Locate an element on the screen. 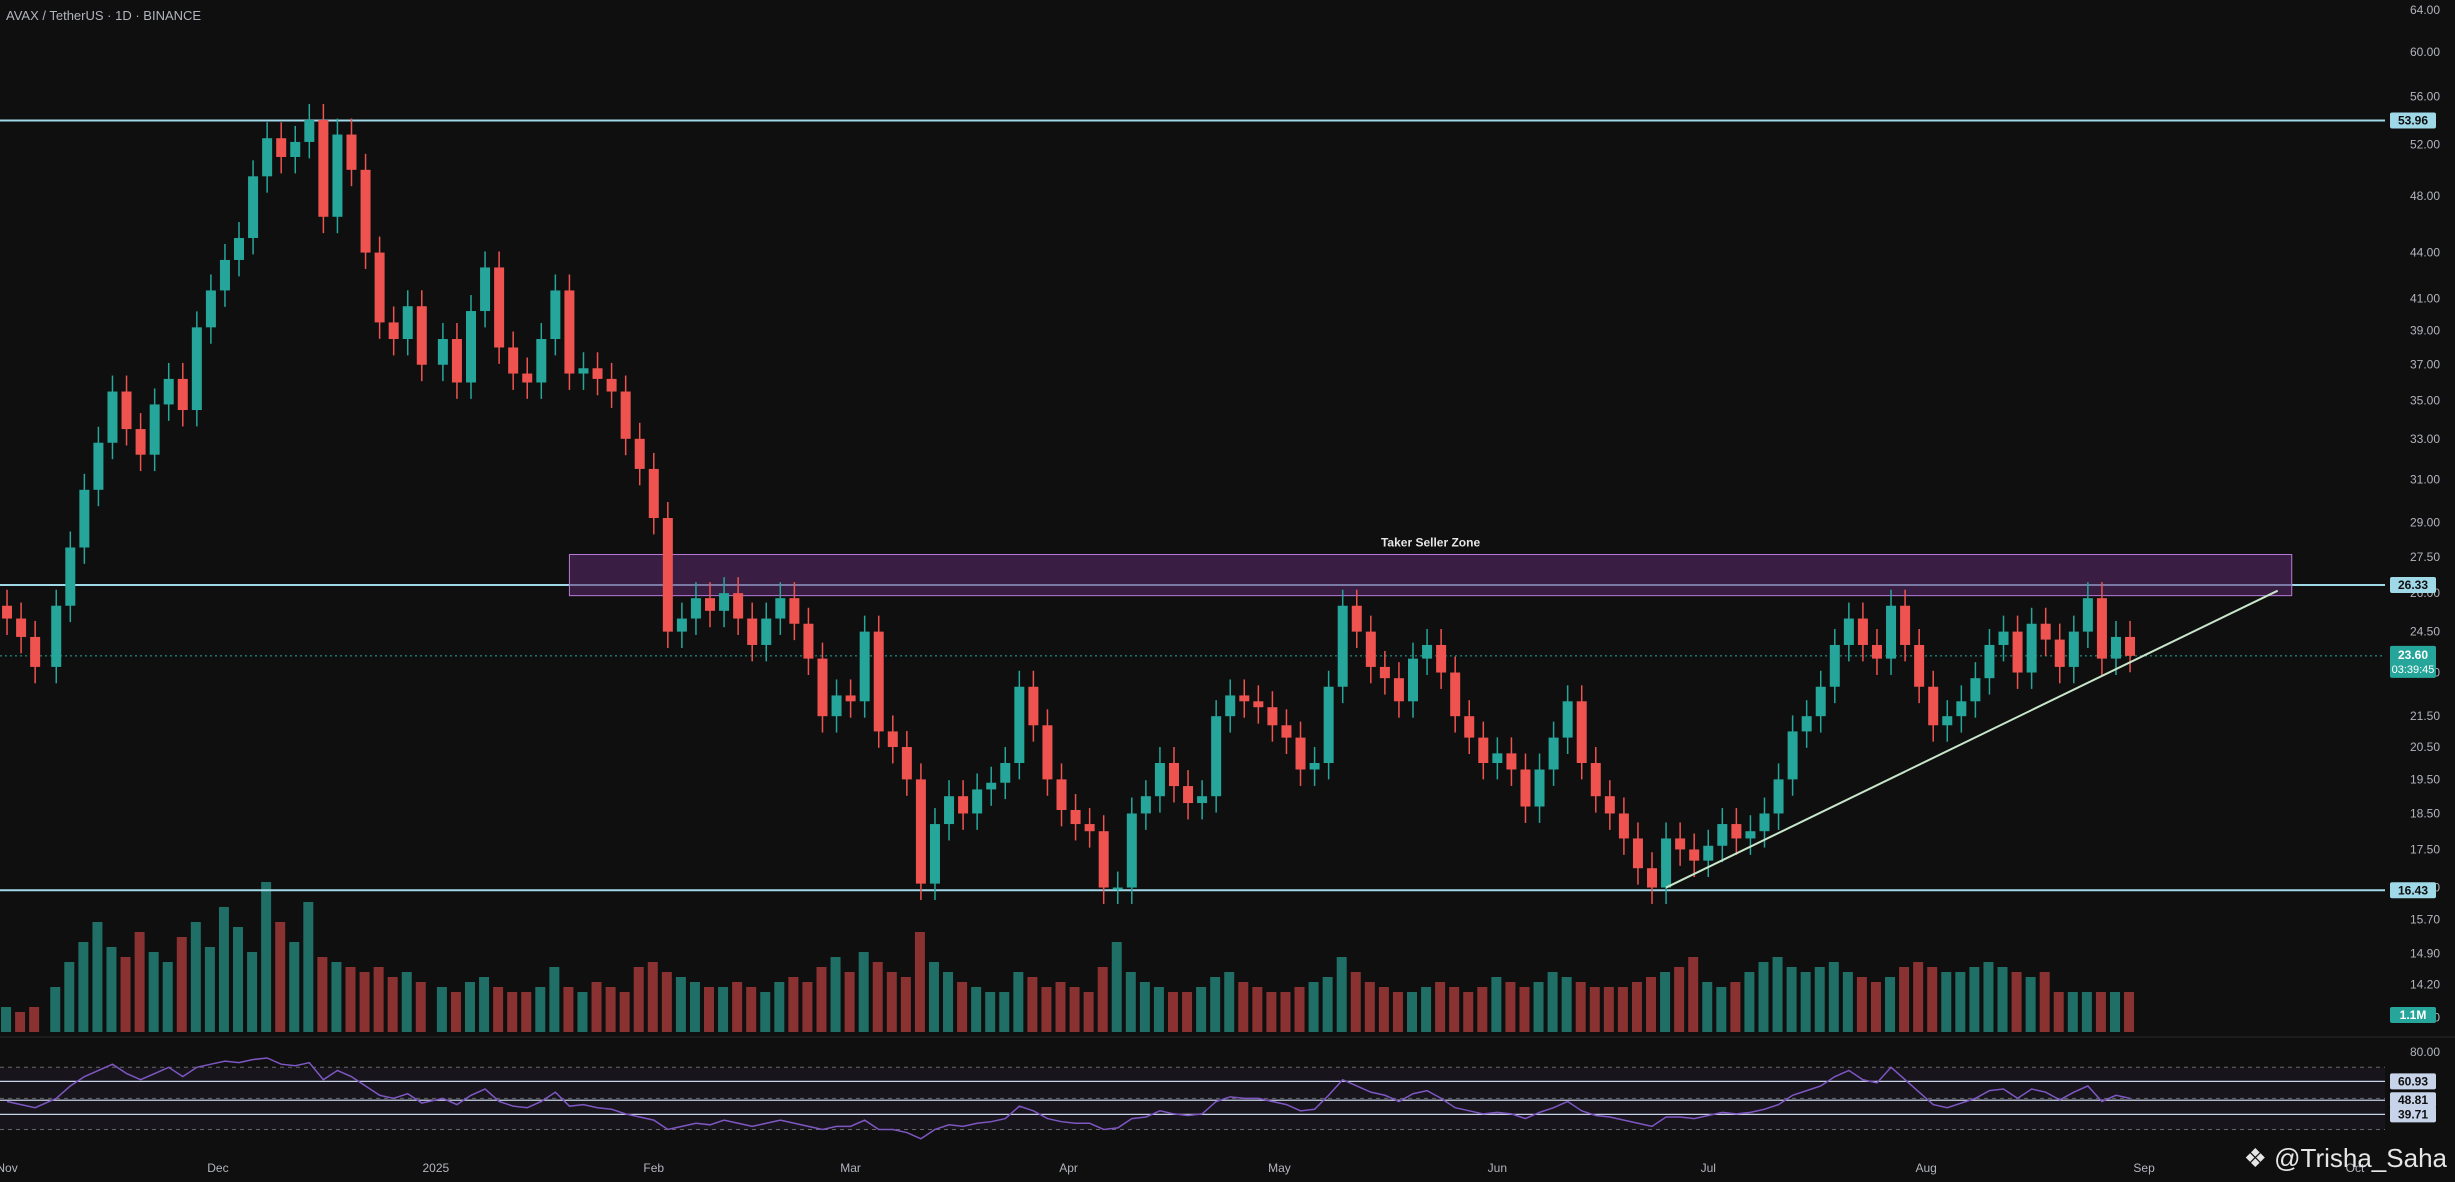  zone-label: Taker Seller Zone is located at coordinates (1430, 542).